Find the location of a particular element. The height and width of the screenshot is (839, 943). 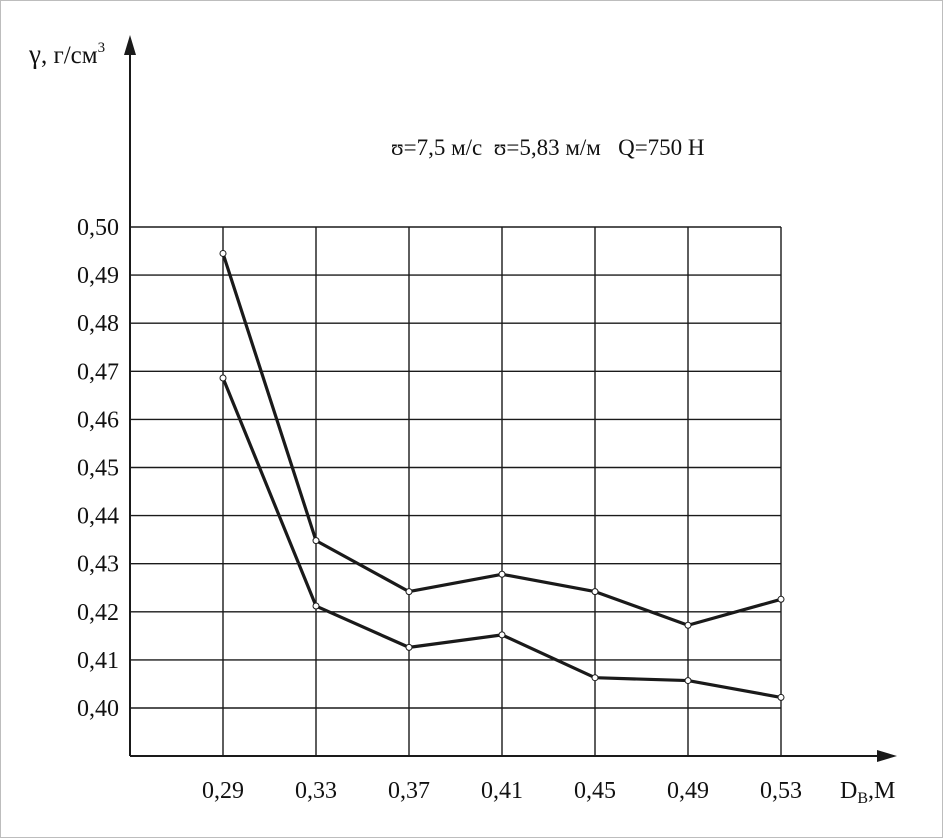

x-tick-label: 0,37 is located at coordinates (409, 791).